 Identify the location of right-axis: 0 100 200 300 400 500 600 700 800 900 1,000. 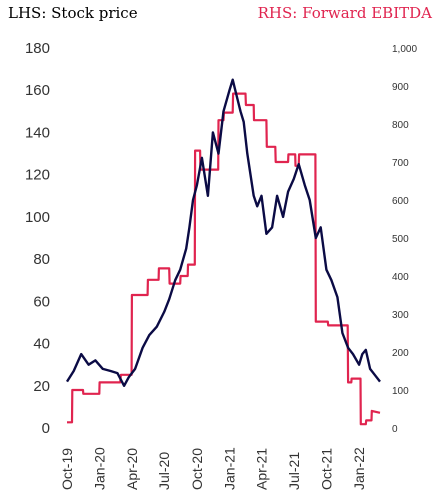
(404, 239).